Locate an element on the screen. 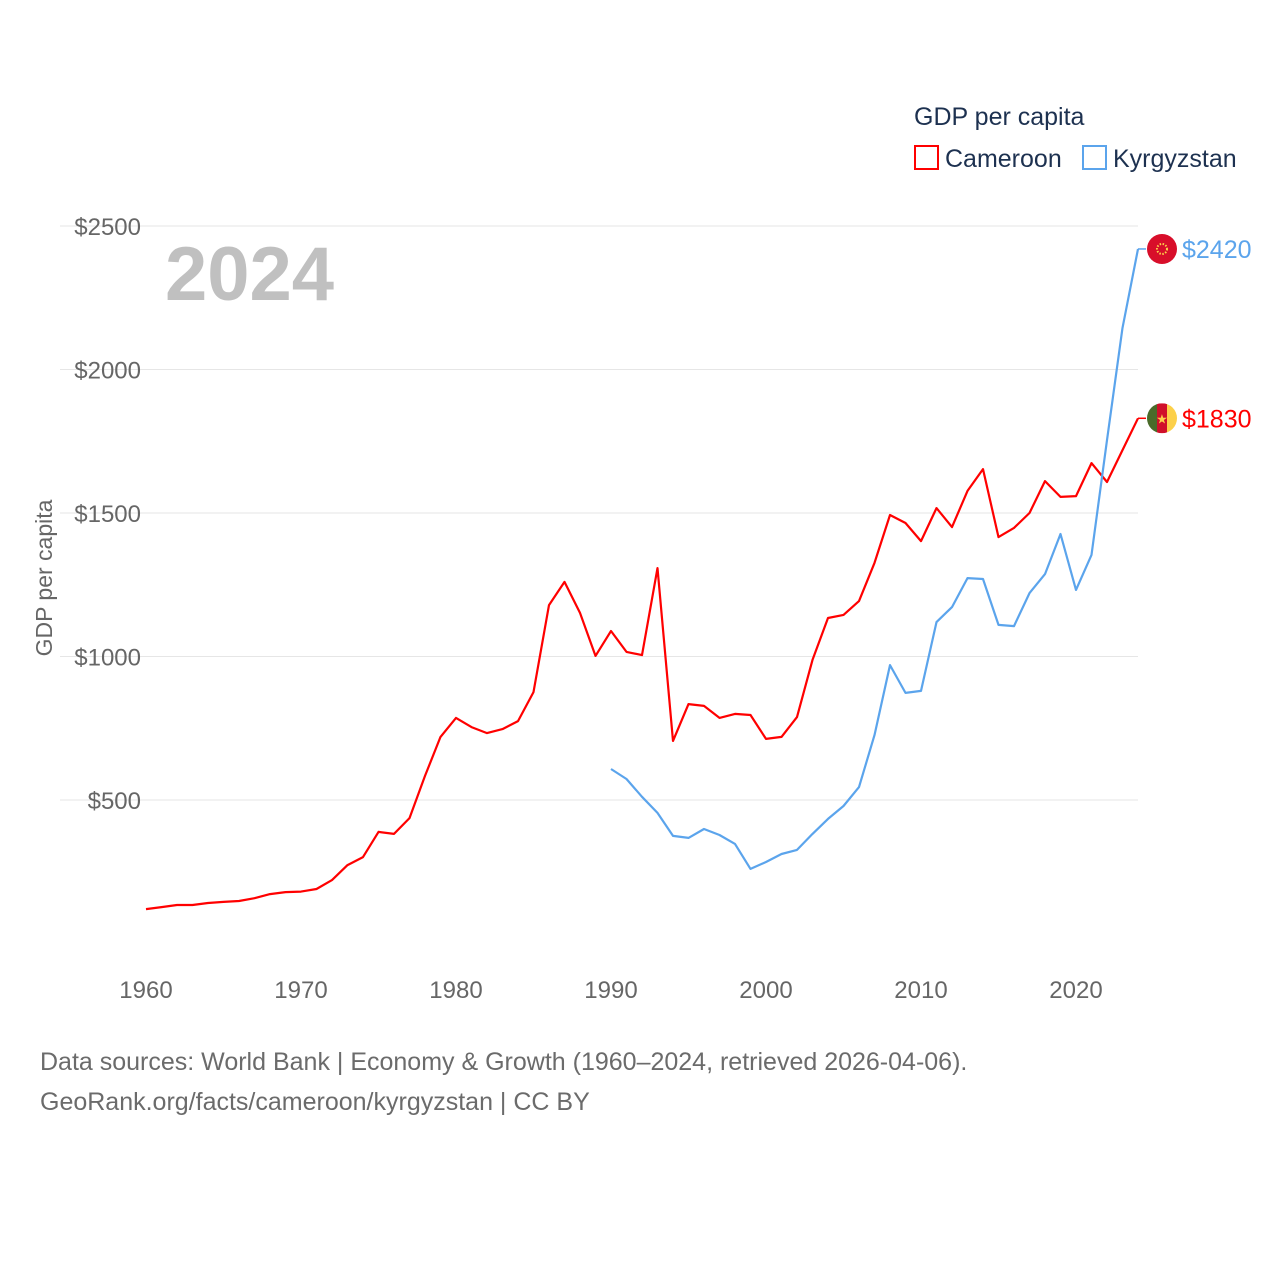  legend-label-kyrgyzstan: Kyrgyzstan is located at coordinates (1175, 159).